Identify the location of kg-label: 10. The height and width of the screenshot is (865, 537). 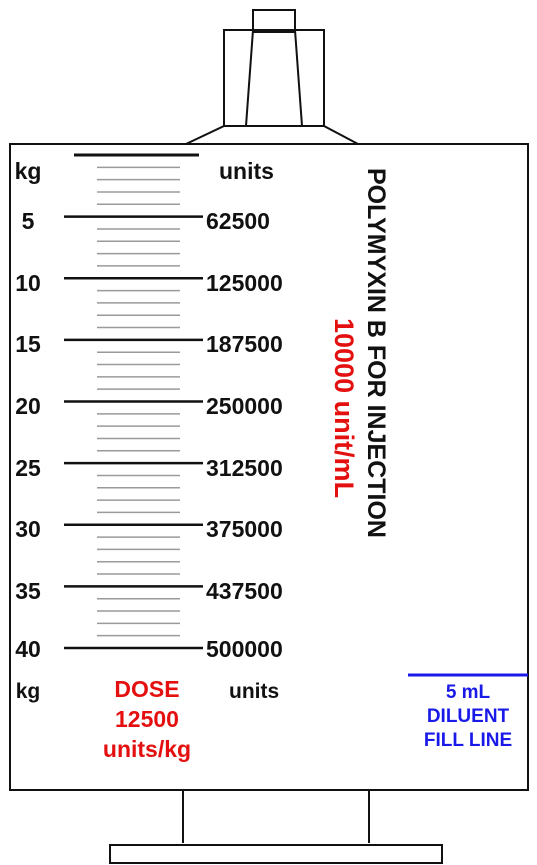
(28, 283).